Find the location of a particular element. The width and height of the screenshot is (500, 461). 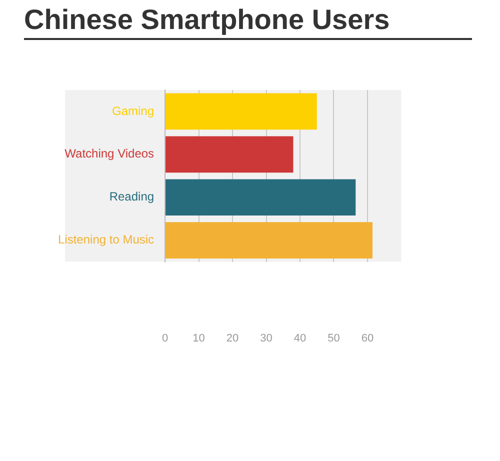

x-tick-label: 60 is located at coordinates (367, 338).